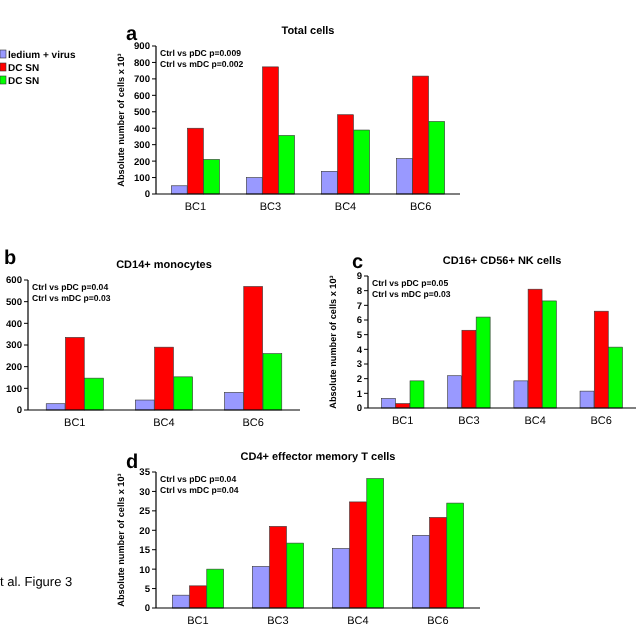 The width and height of the screenshot is (640, 640). I want to click on text: b, so click(10, 259).